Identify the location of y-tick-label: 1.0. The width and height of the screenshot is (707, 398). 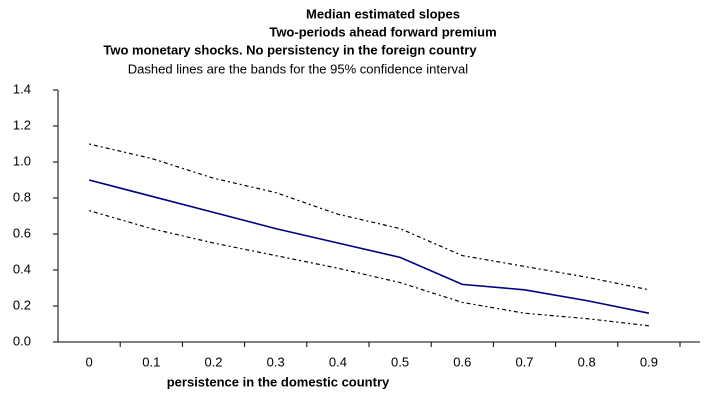
(22, 160).